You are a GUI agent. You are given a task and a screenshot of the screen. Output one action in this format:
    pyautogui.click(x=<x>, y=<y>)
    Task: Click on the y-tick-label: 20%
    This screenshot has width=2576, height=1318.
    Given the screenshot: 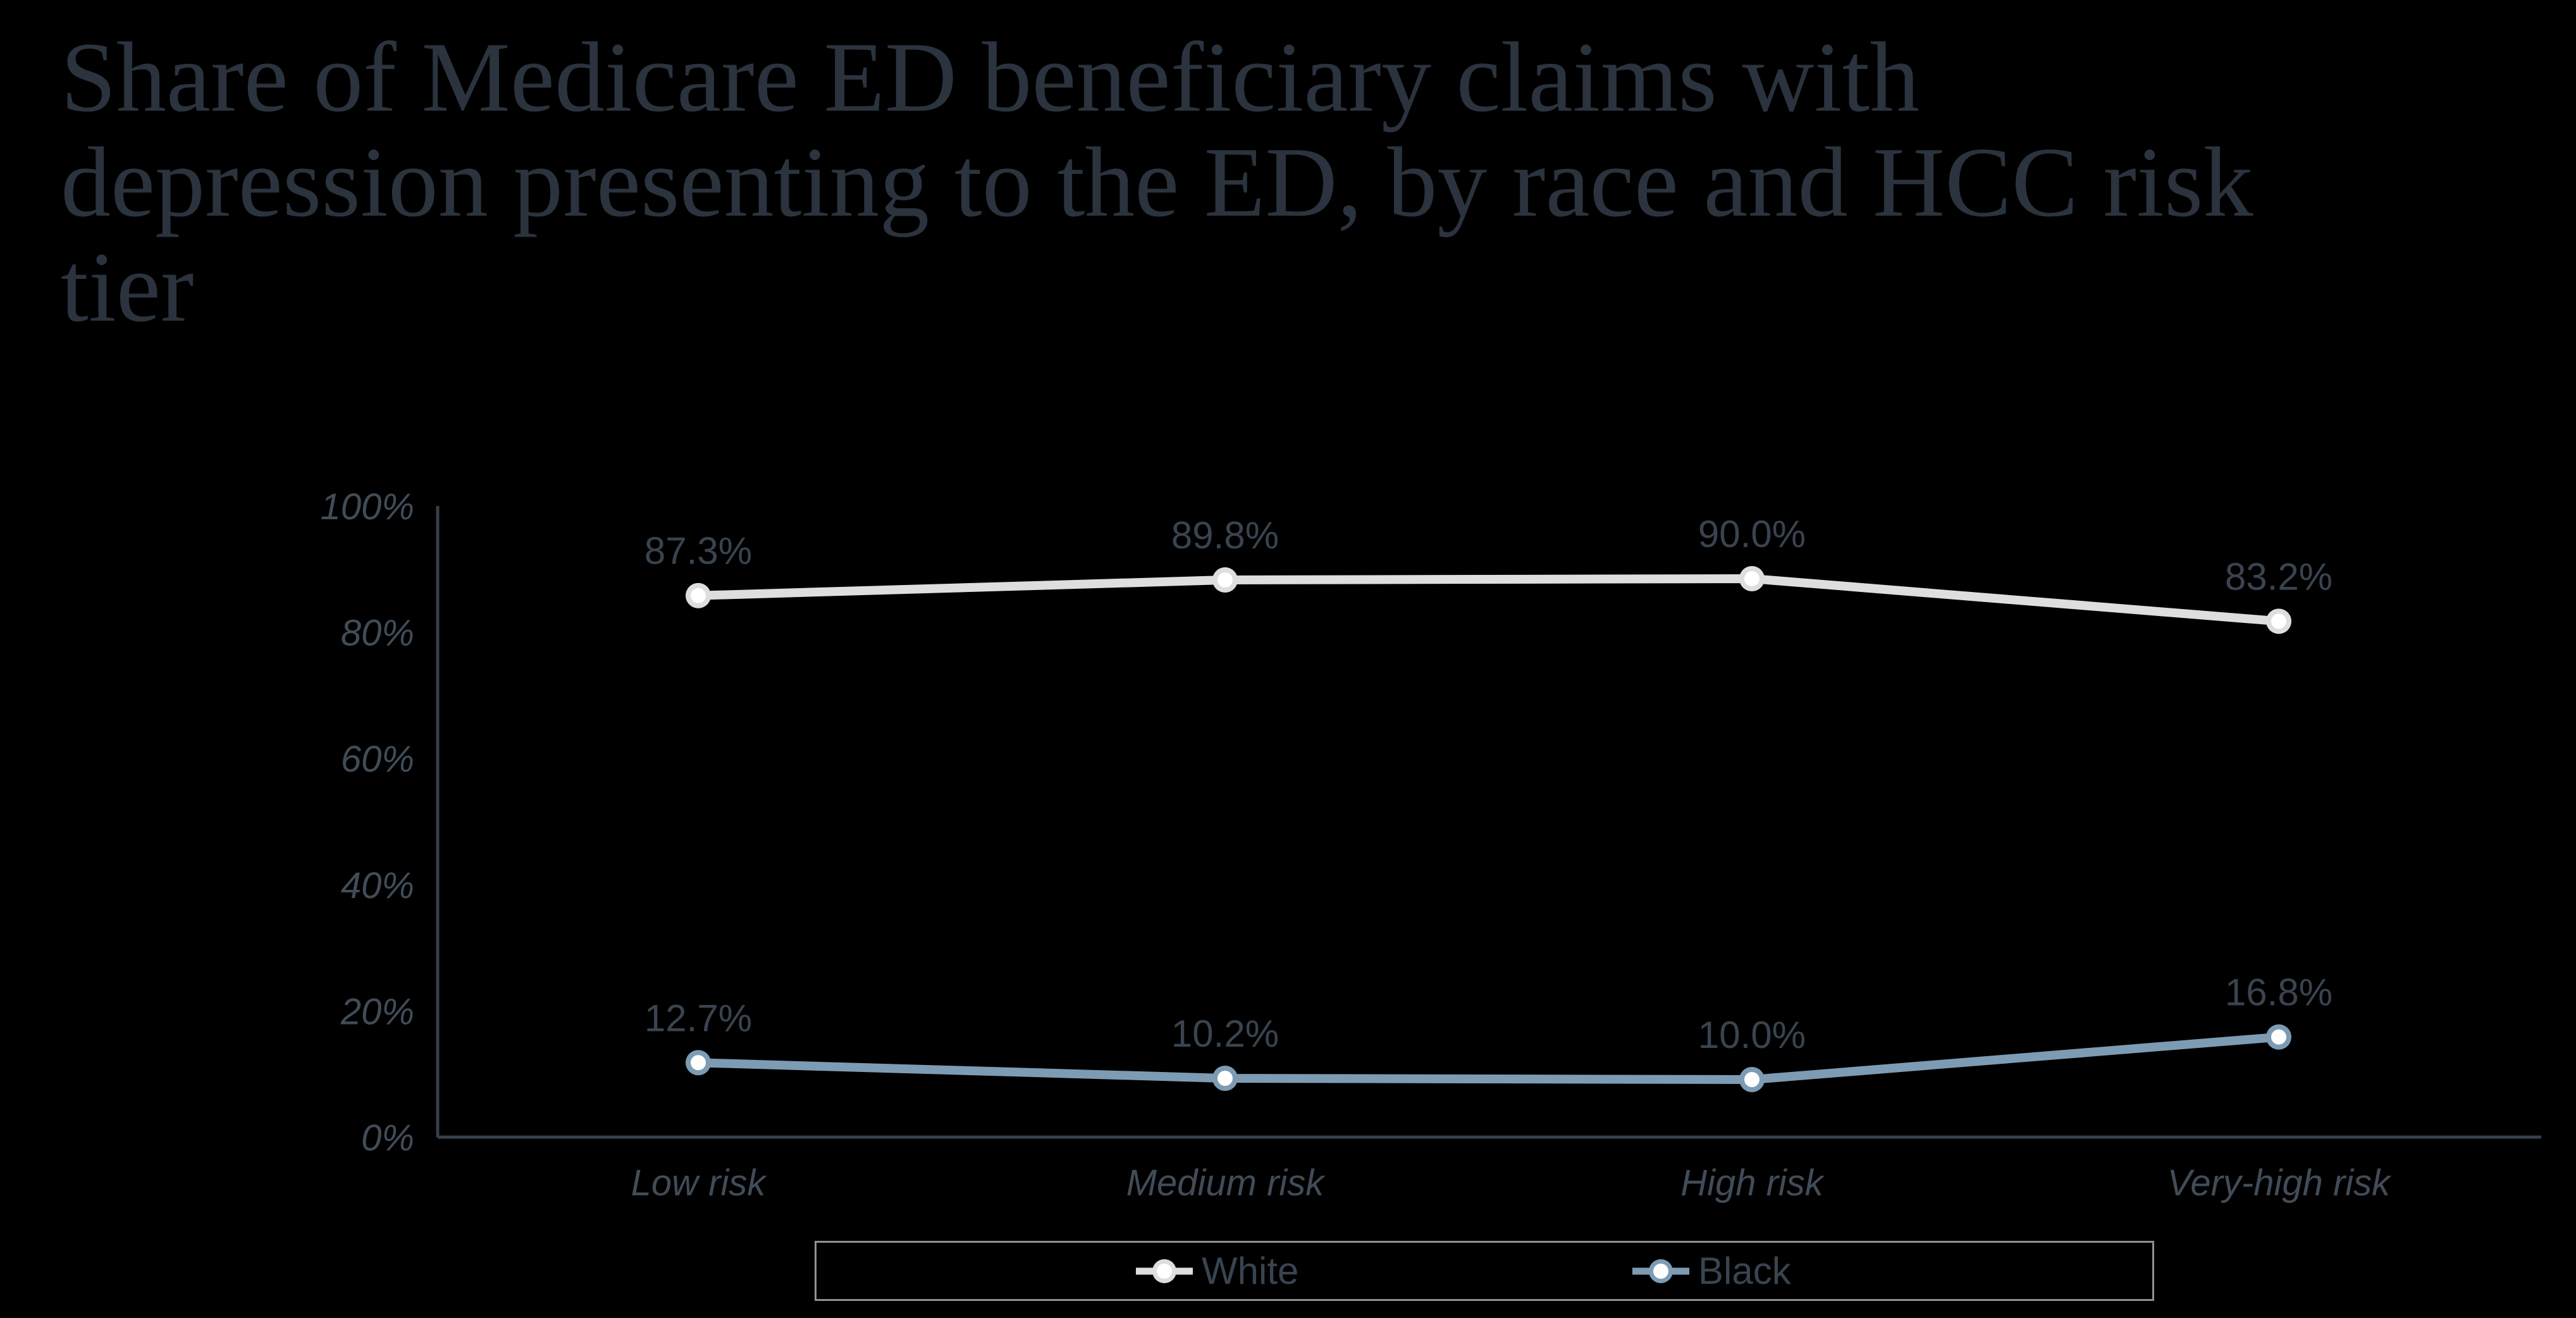 What is the action you would take?
    pyautogui.click(x=377, y=1011)
    